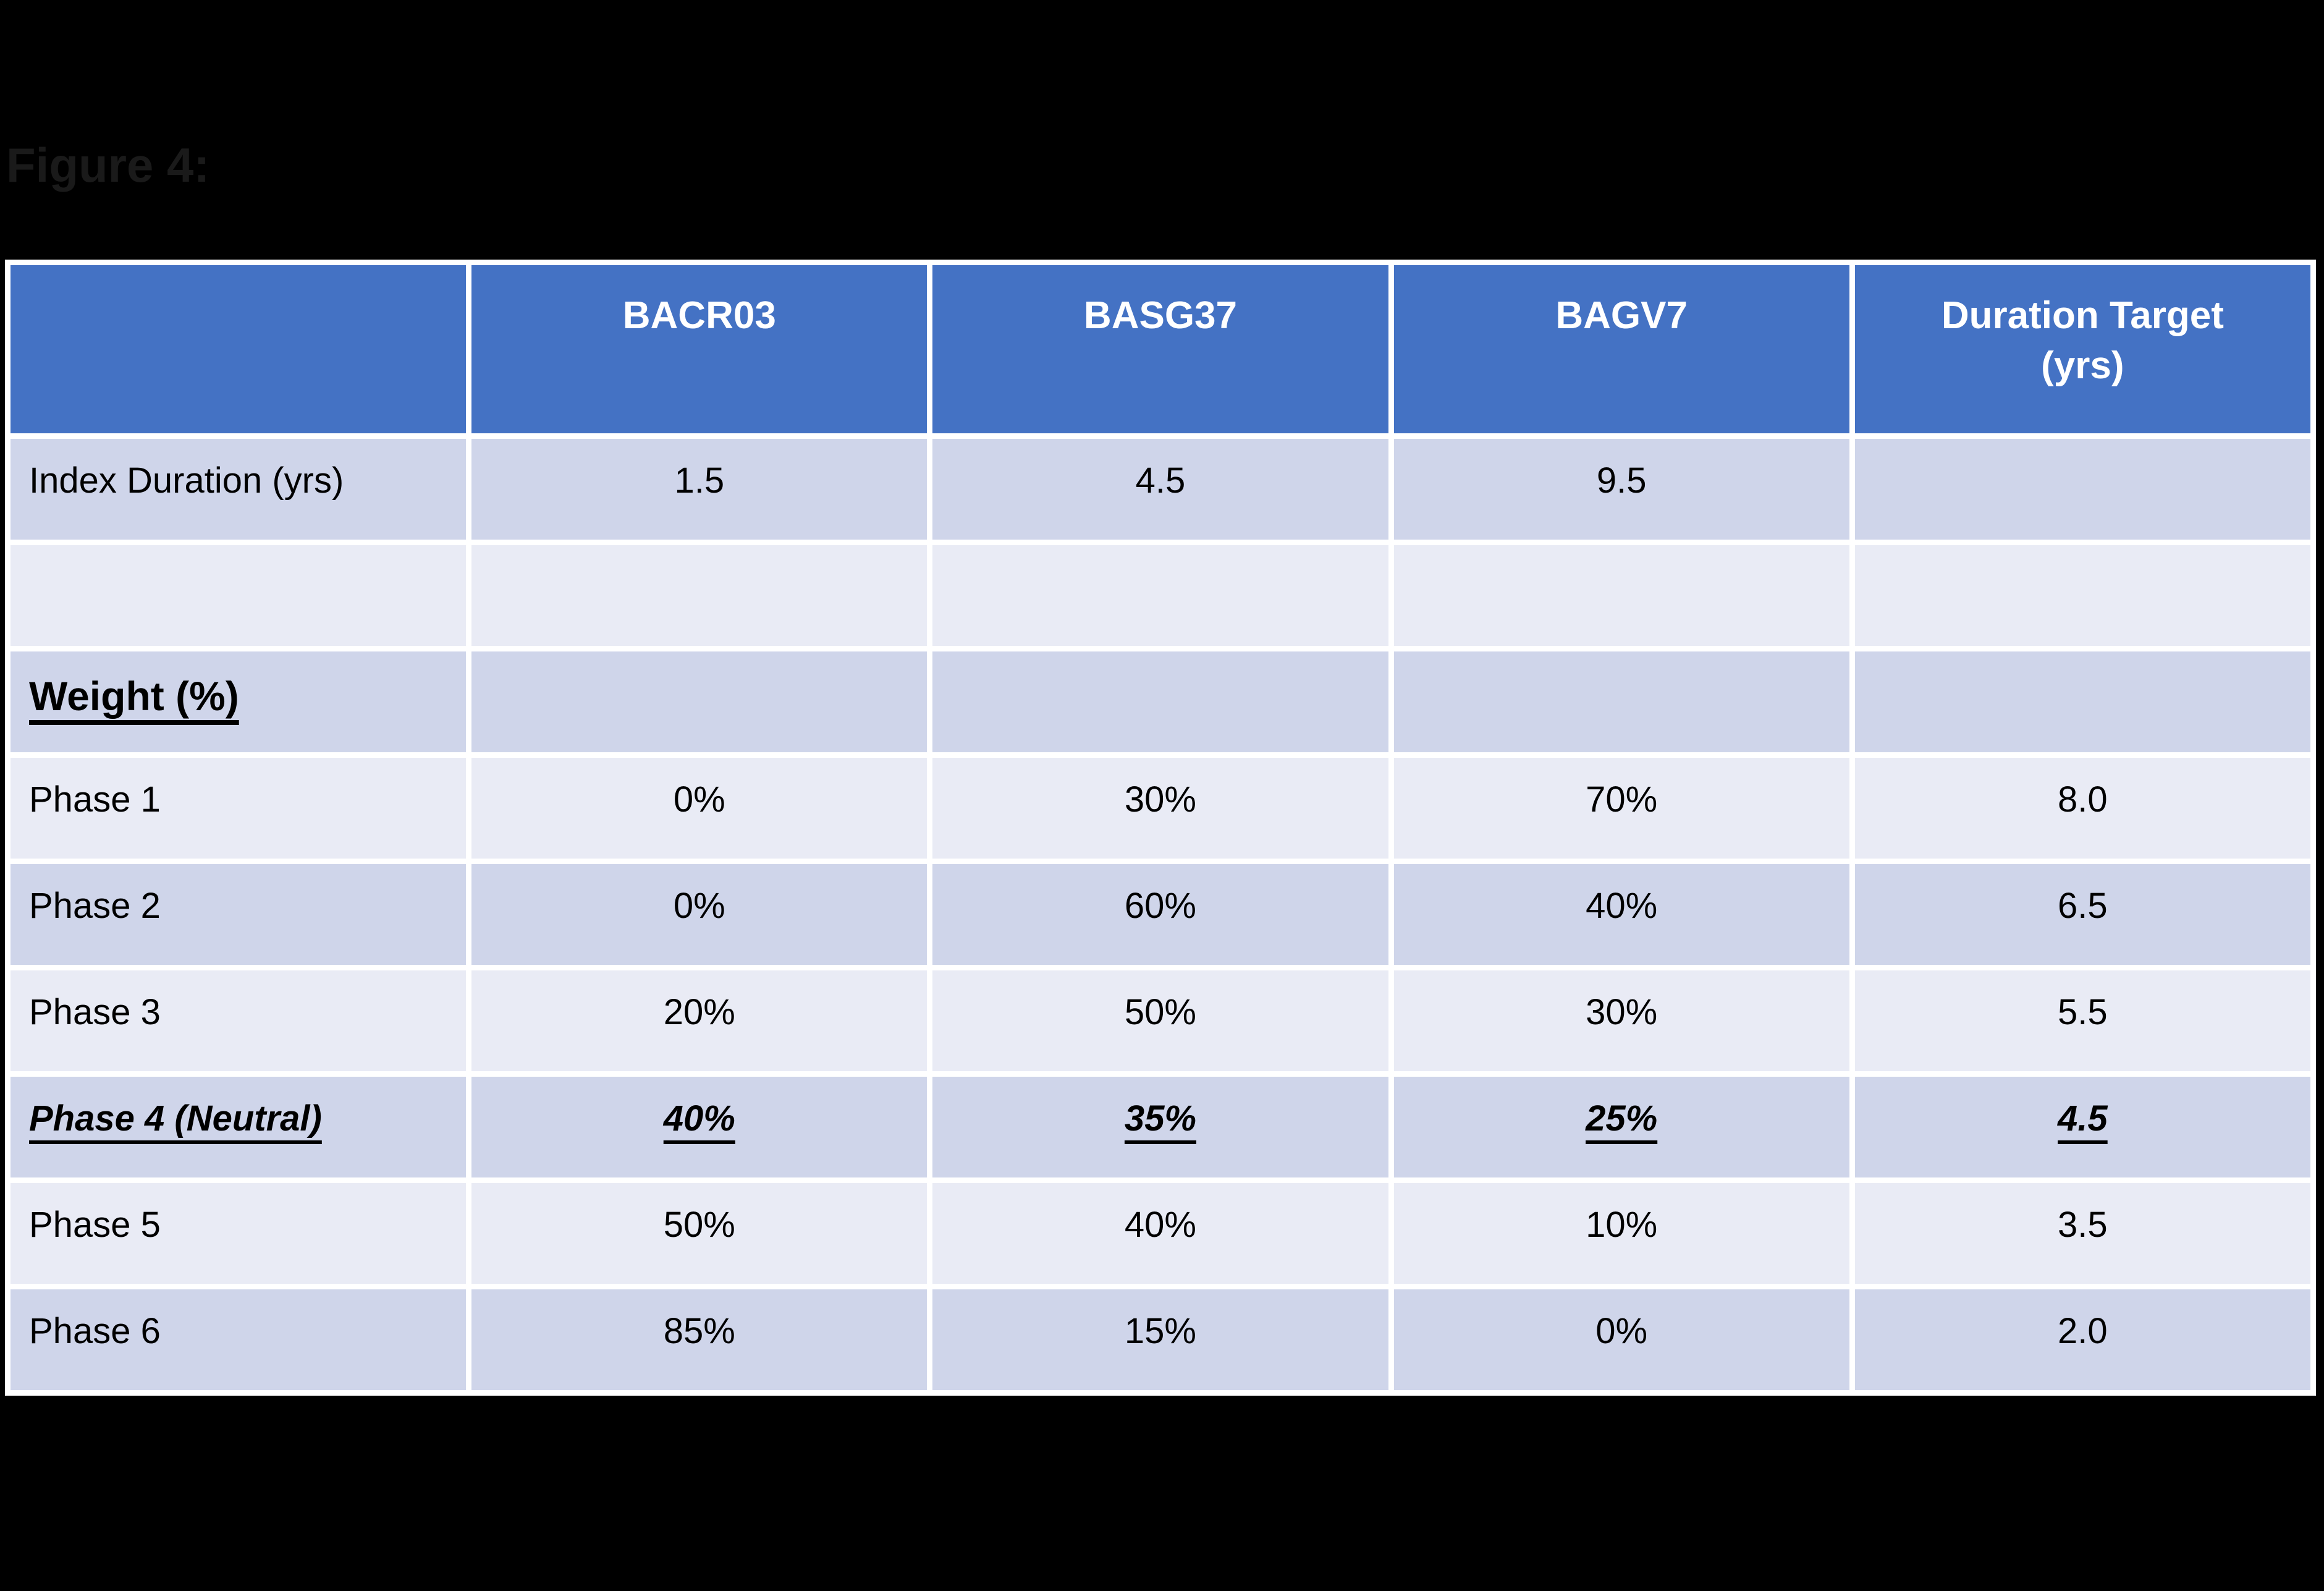  What do you see at coordinates (2082, 702) in the screenshot?
I see `cell-weight-target` at bounding box center [2082, 702].